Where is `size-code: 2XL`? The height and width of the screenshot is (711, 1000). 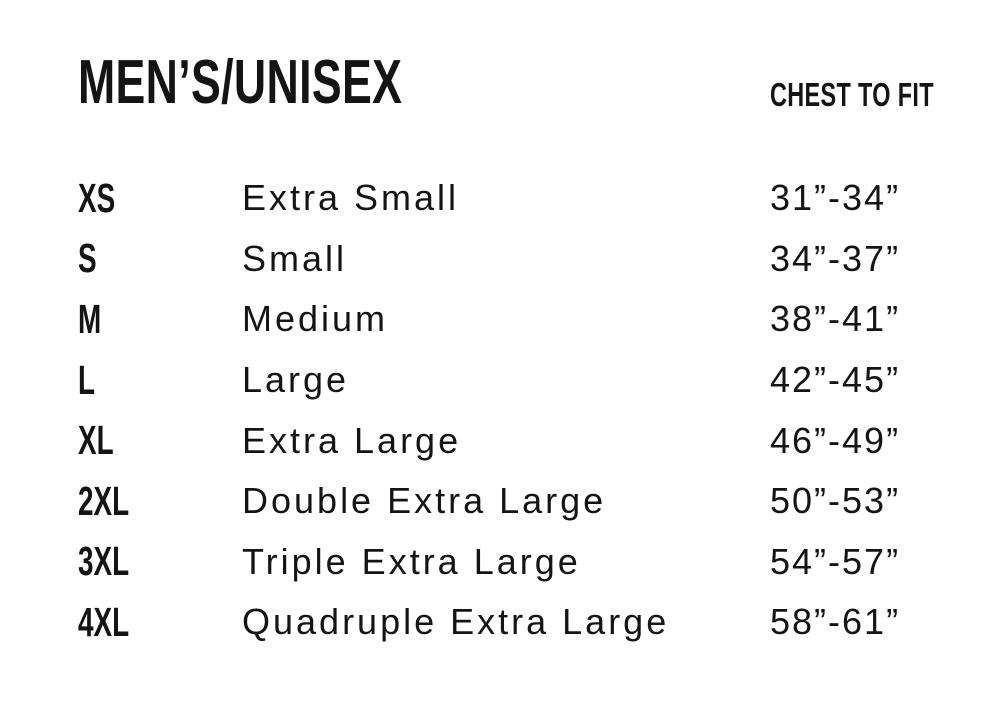
size-code: 2XL is located at coordinates (104, 500).